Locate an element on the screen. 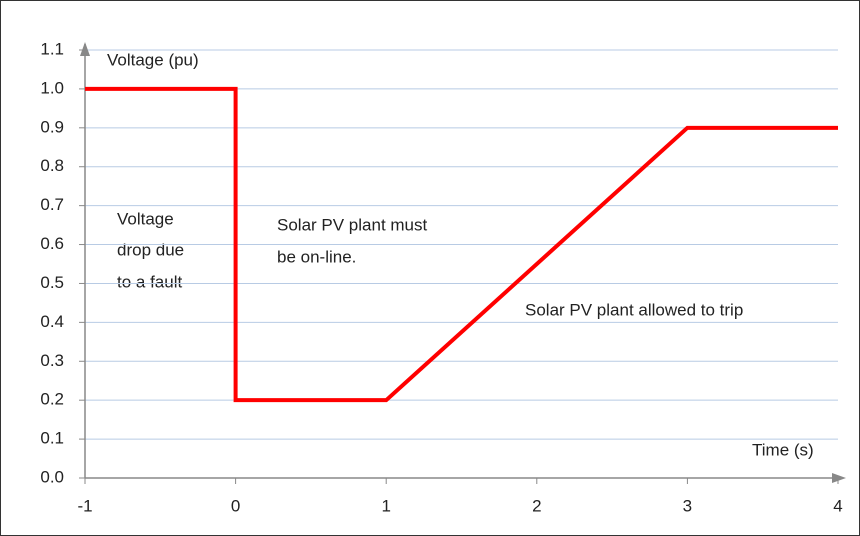 This screenshot has width=860, height=536. annotation: drop due is located at coordinates (150, 249).